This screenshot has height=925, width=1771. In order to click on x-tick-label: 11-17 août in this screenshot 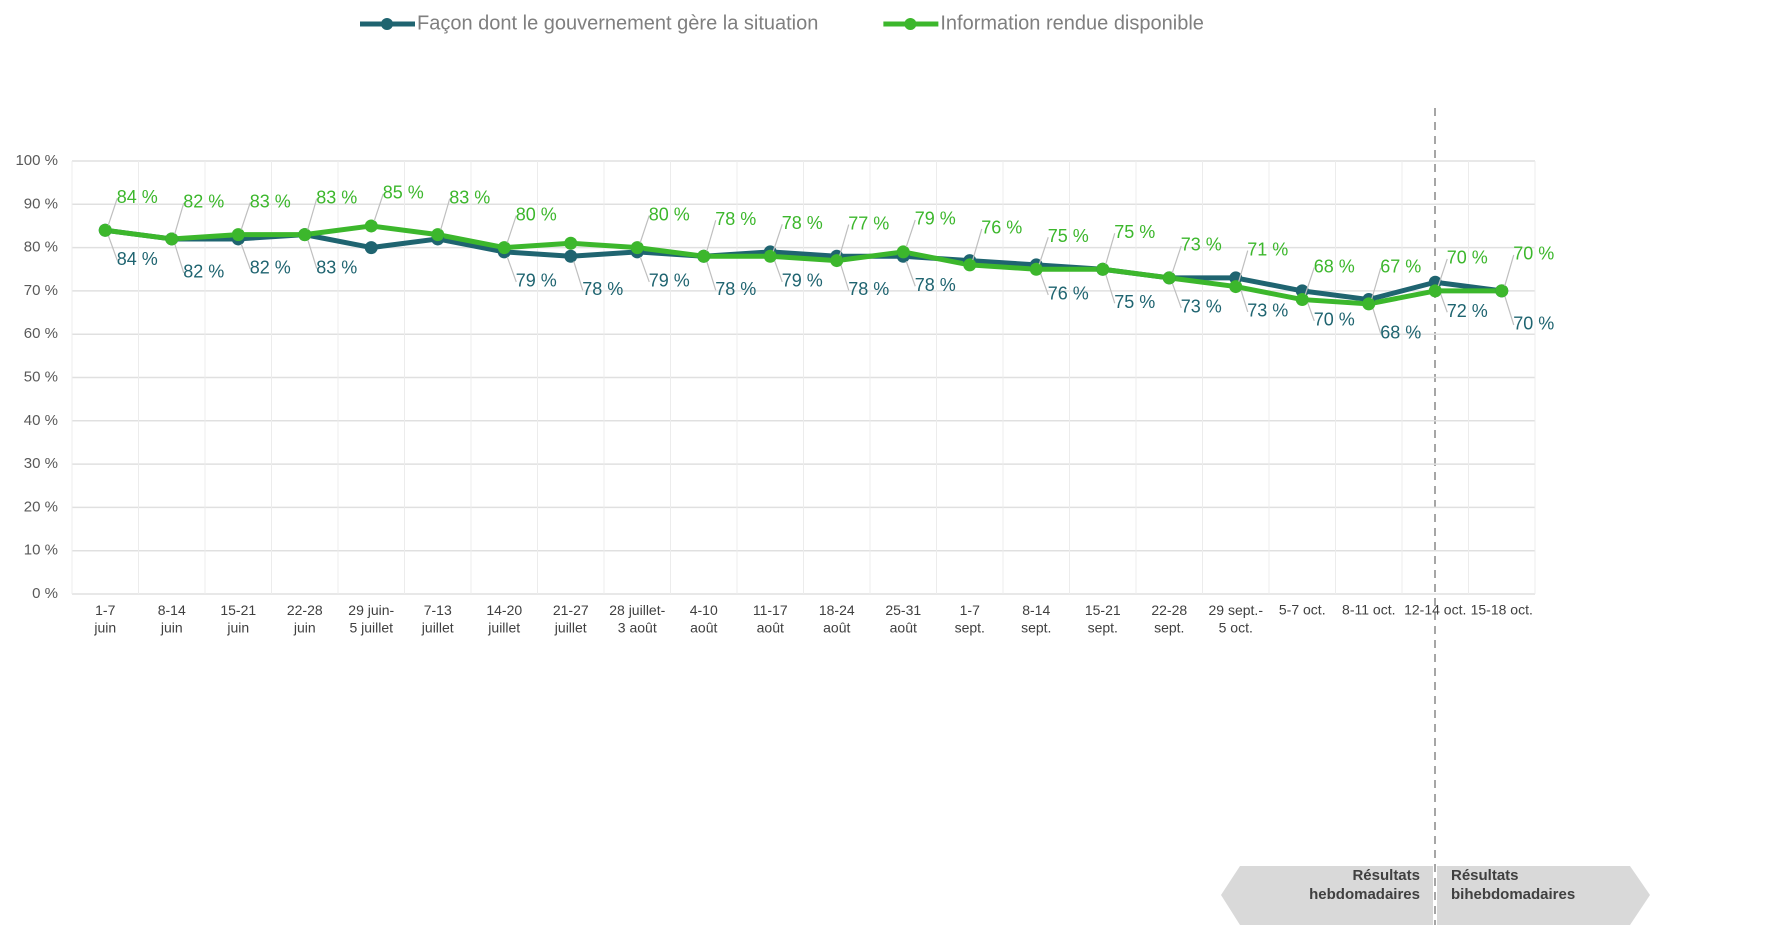, I will do `click(770, 619)`.